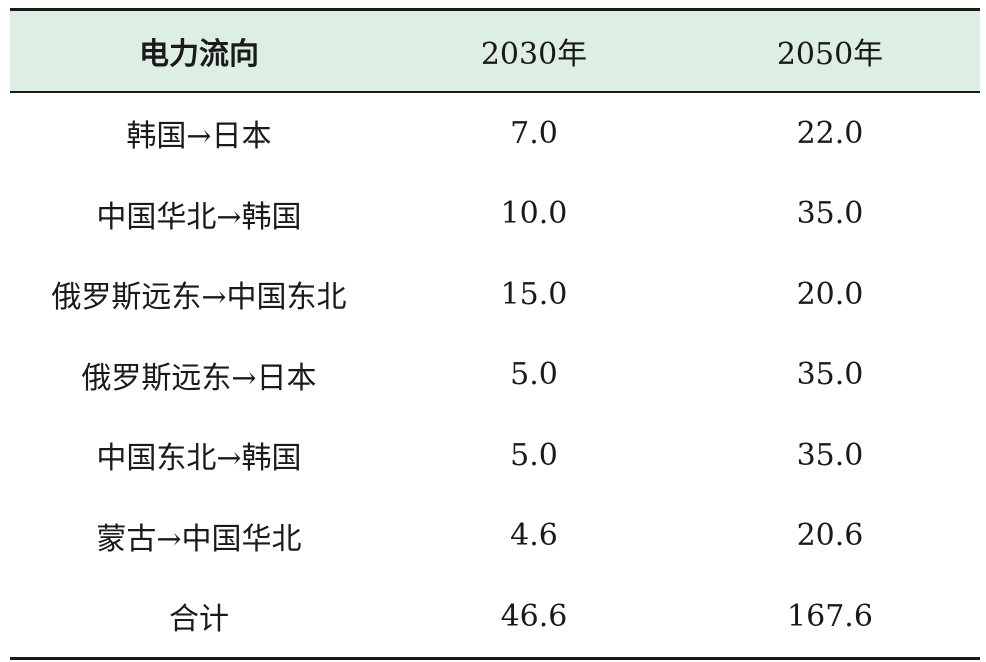 The height and width of the screenshot is (662, 986). I want to click on cell-total-label: 合计, so click(199, 618).